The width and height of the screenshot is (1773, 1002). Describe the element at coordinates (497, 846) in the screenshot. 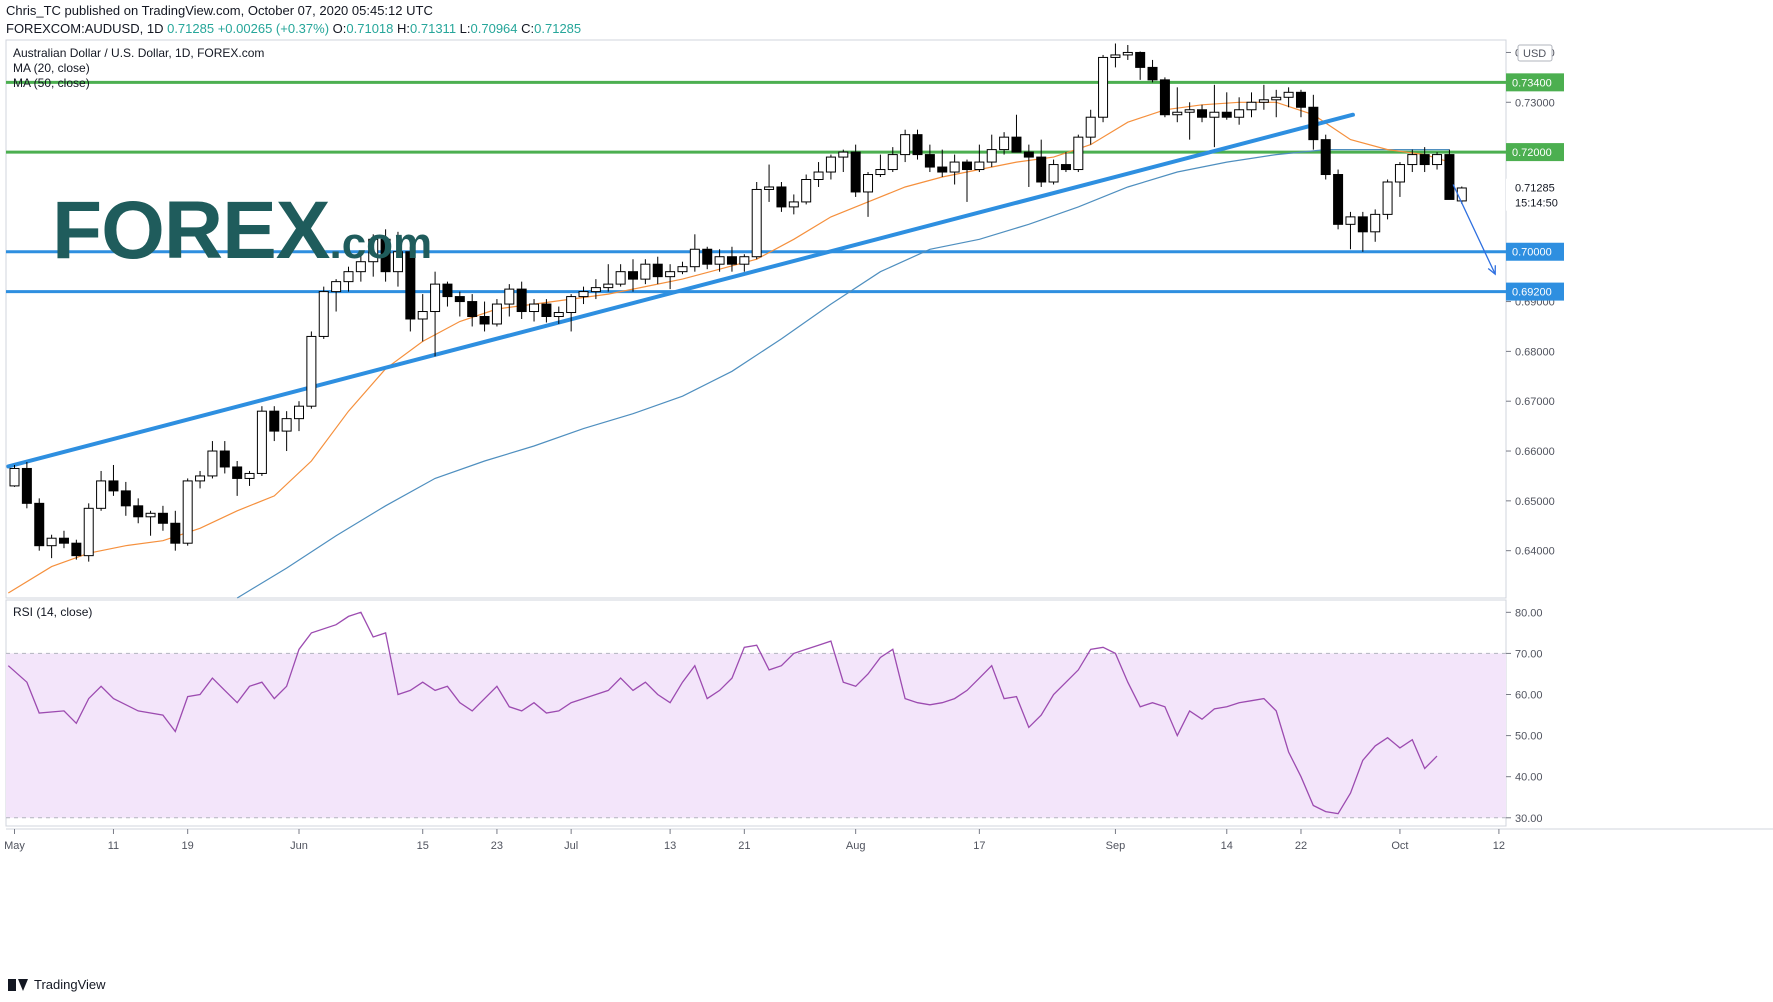

I see `time-tick-label: 23` at that location.